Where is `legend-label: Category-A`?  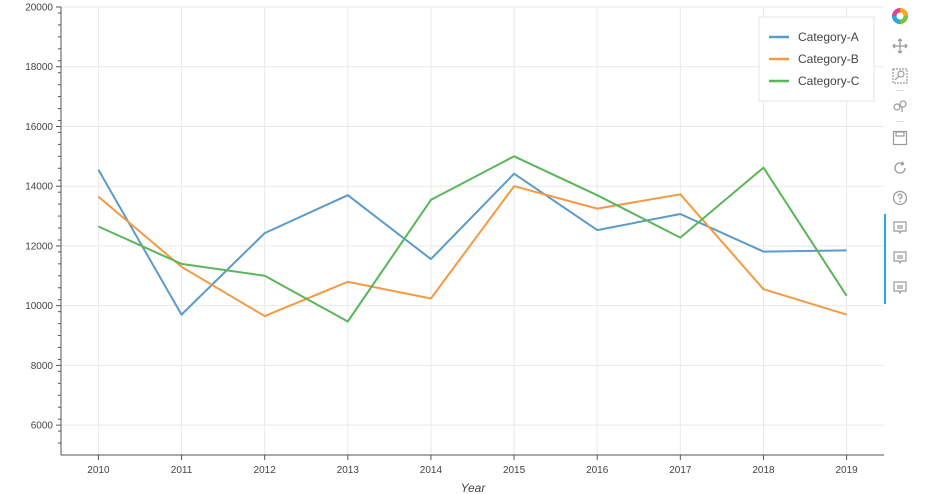
legend-label: Category-A is located at coordinates (828, 37).